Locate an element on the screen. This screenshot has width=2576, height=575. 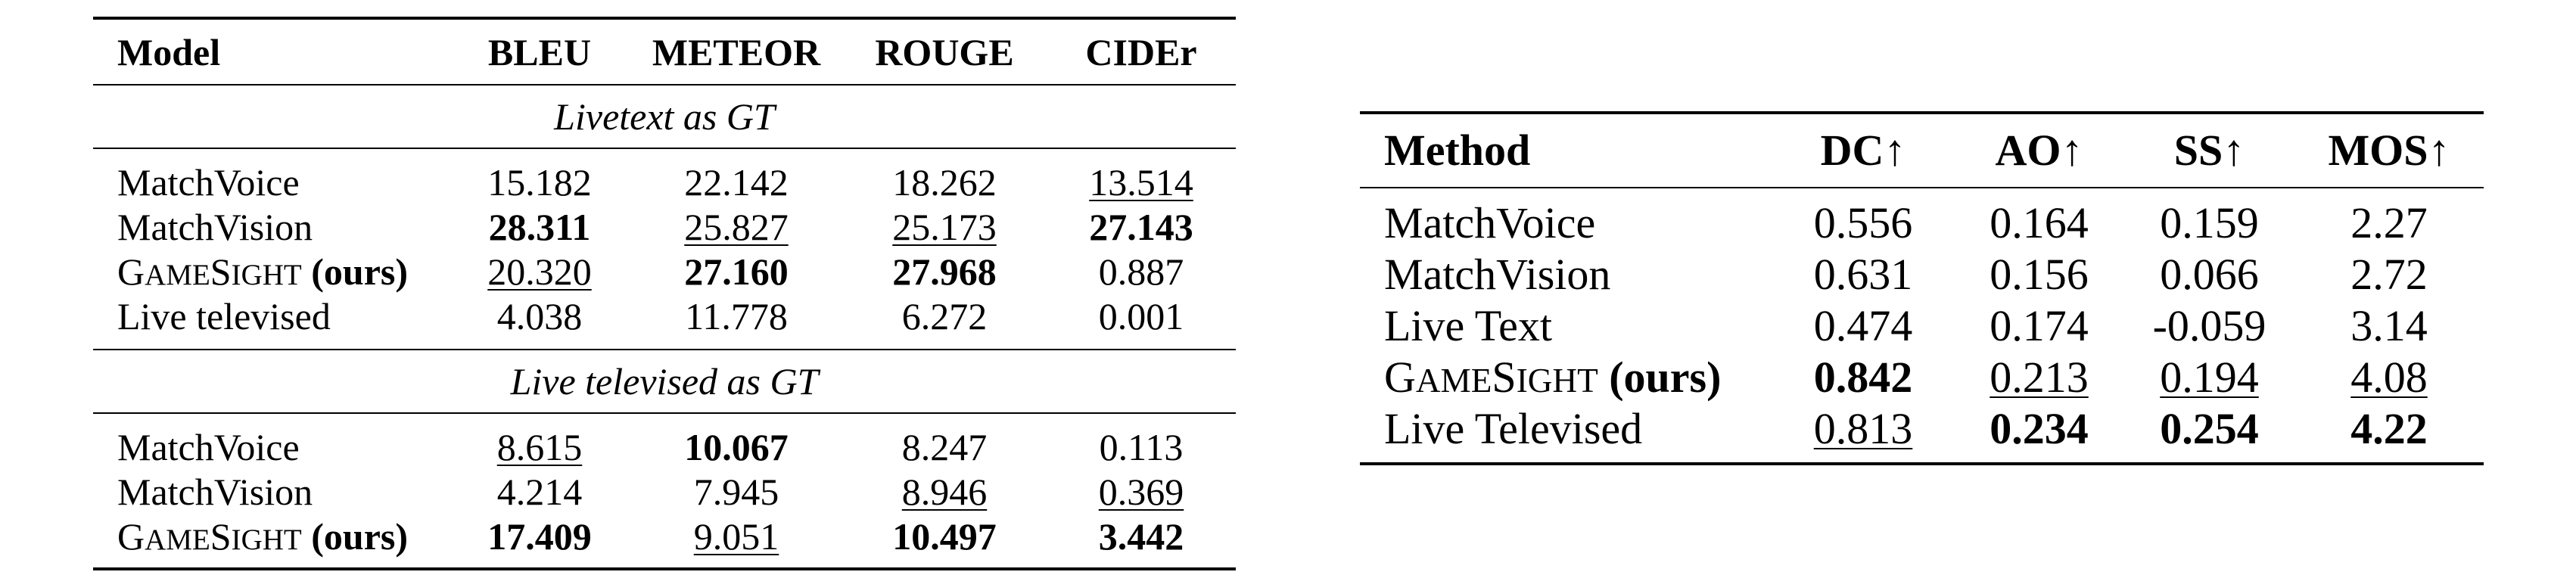
model-name: Live televised is located at coordinates (271, 322).